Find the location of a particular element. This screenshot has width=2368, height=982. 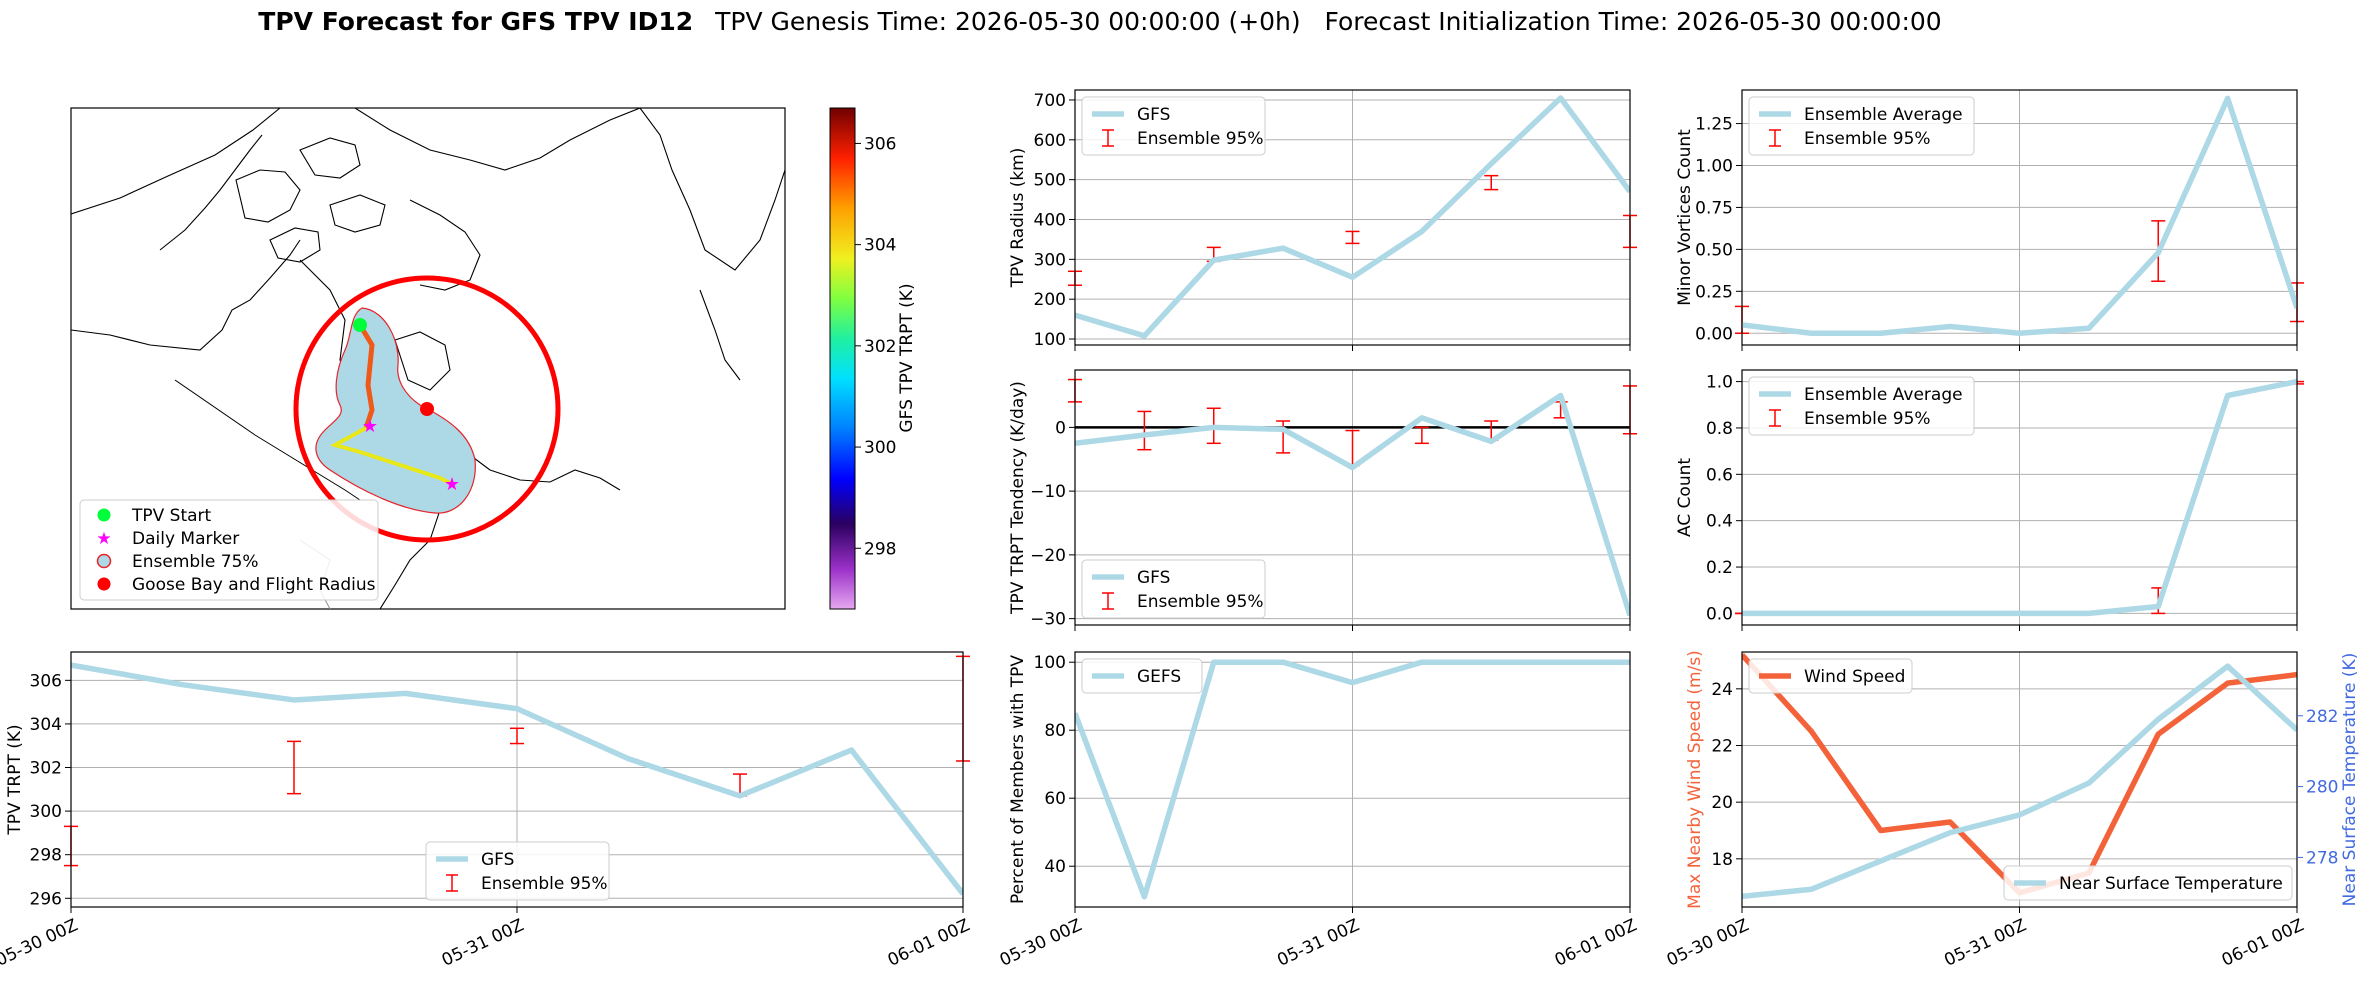

y-tick-label: 22 is located at coordinates (1722, 747).